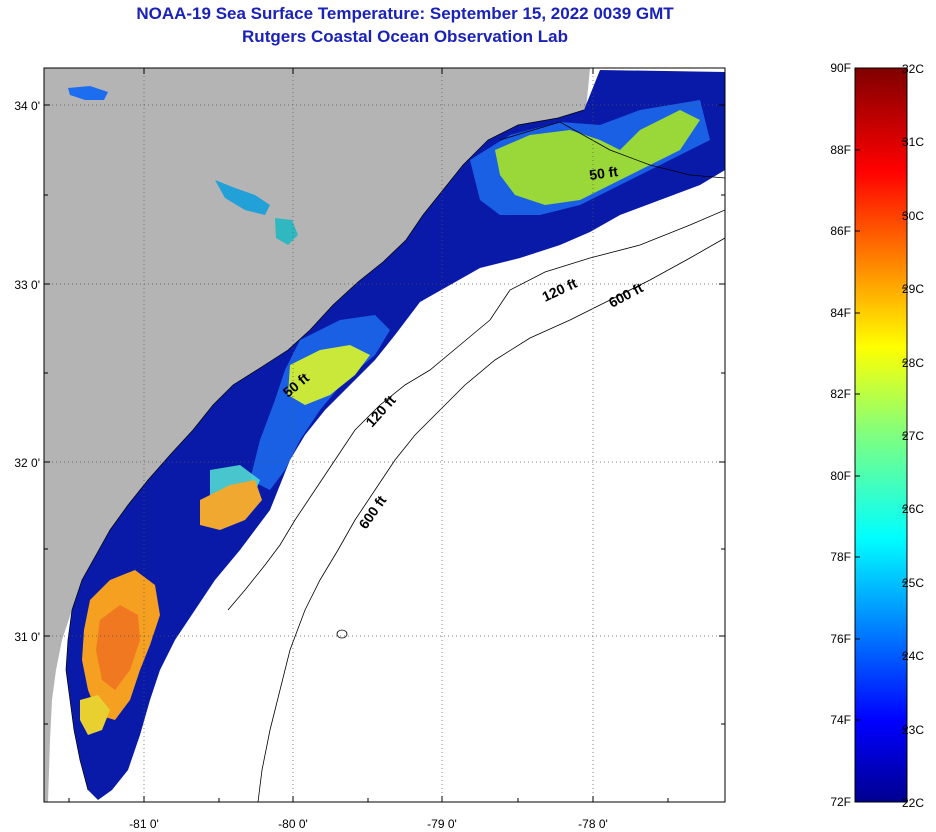 This screenshot has width=936, height=832. Describe the element at coordinates (27, 637) in the screenshot. I see `lat-label-31: 31 0'` at that location.